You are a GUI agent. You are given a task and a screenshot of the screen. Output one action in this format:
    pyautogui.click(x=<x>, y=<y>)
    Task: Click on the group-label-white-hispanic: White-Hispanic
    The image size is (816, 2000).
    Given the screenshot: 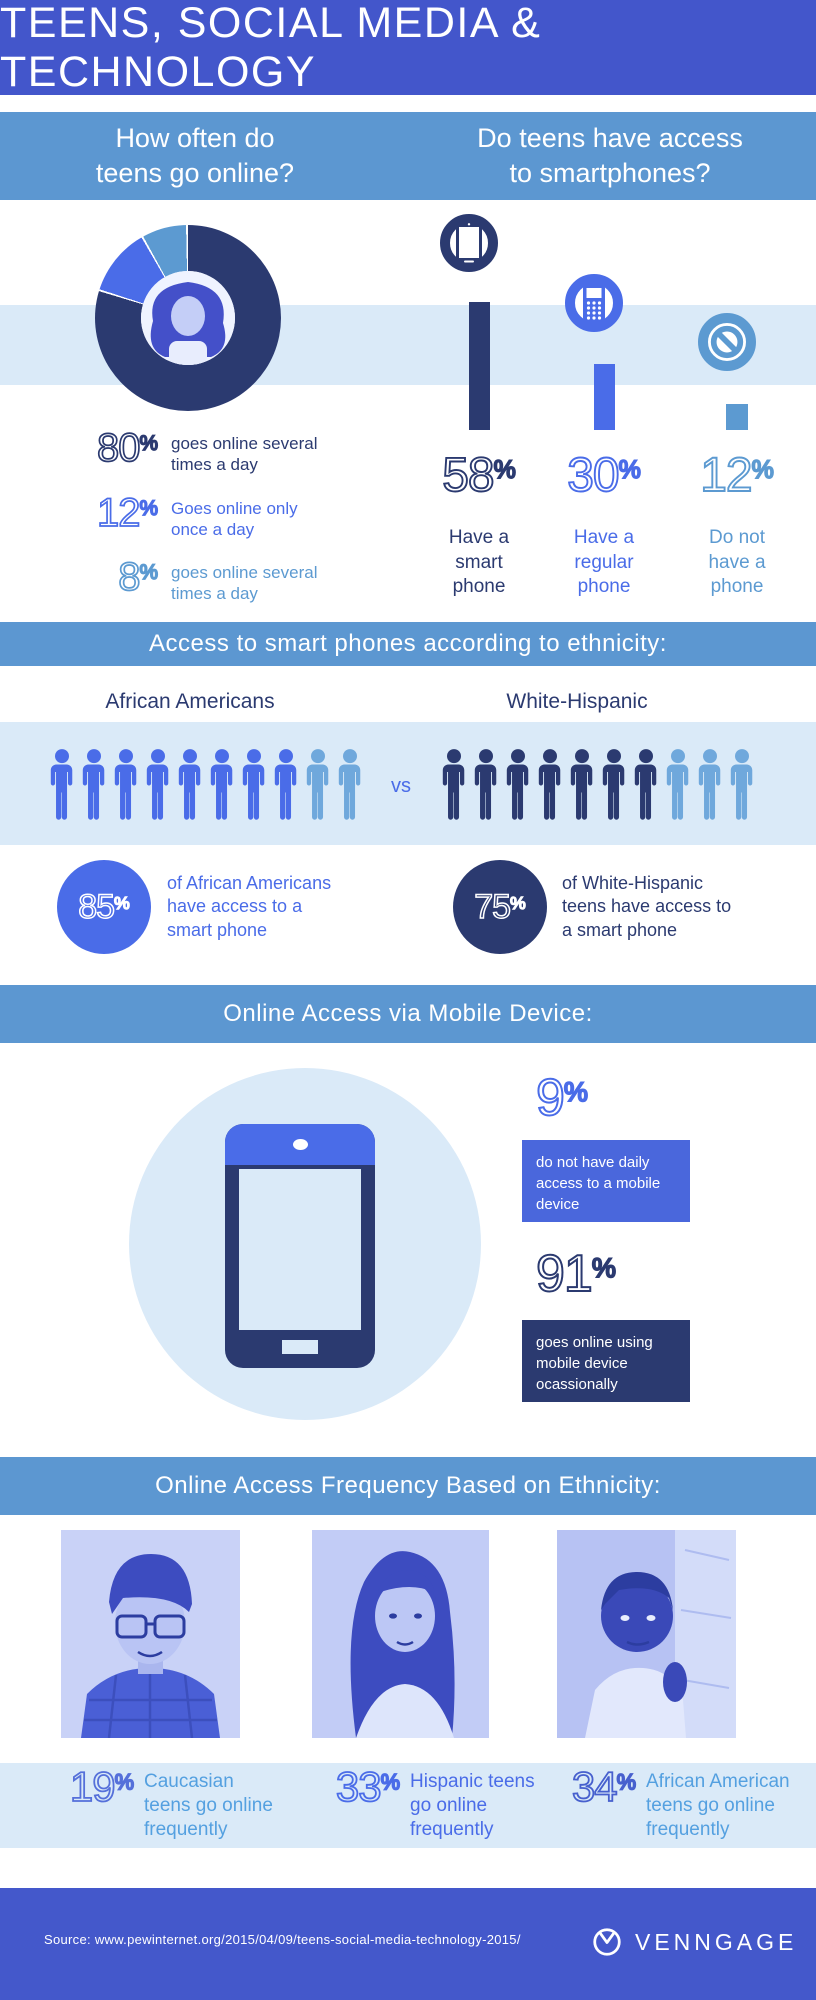 What is the action you would take?
    pyautogui.click(x=577, y=701)
    